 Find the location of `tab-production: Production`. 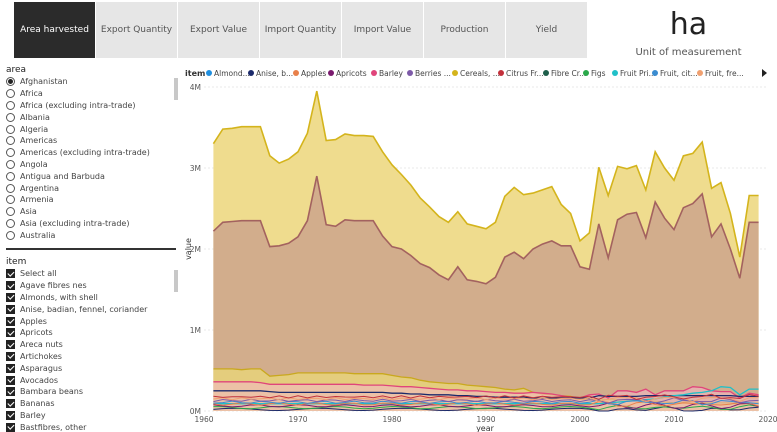

tab-production: Production is located at coordinates (464, 30).